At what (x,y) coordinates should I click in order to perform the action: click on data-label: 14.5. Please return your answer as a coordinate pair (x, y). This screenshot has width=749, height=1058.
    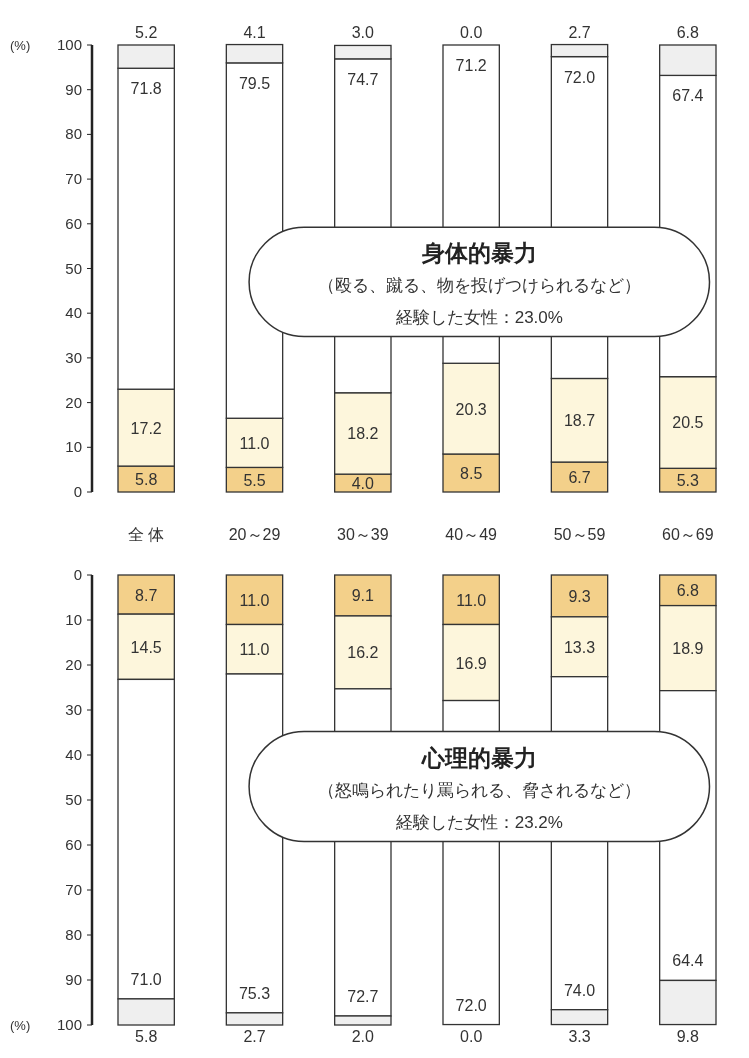
    Looking at the image, I should click on (146, 647).